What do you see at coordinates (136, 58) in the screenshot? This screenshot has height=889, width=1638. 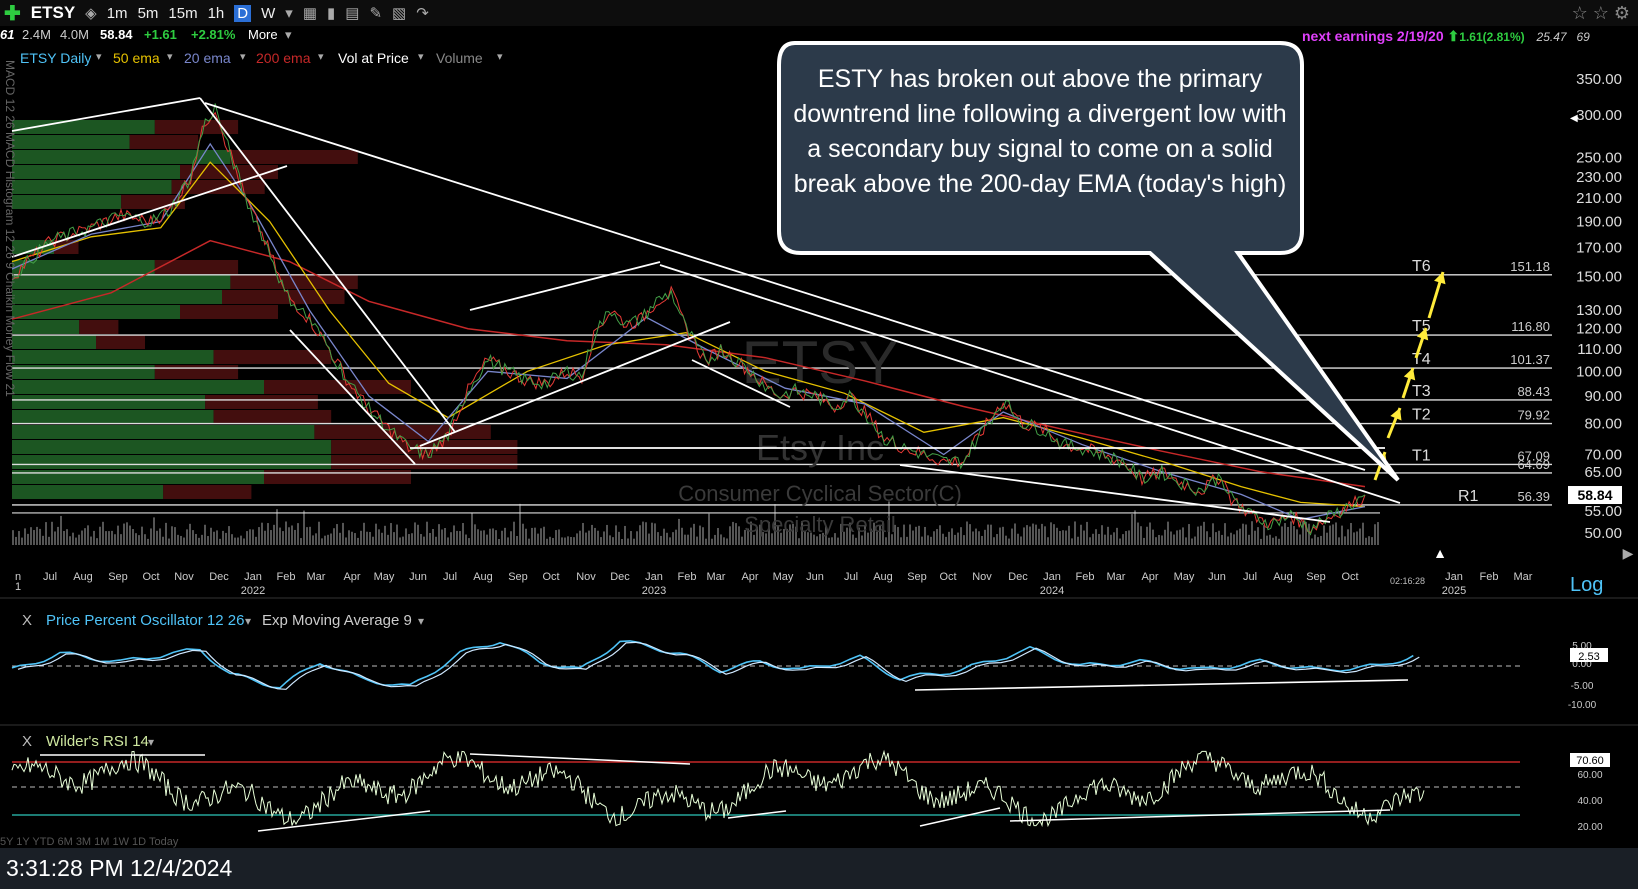 I see `legend-ema50: 50 ema` at bounding box center [136, 58].